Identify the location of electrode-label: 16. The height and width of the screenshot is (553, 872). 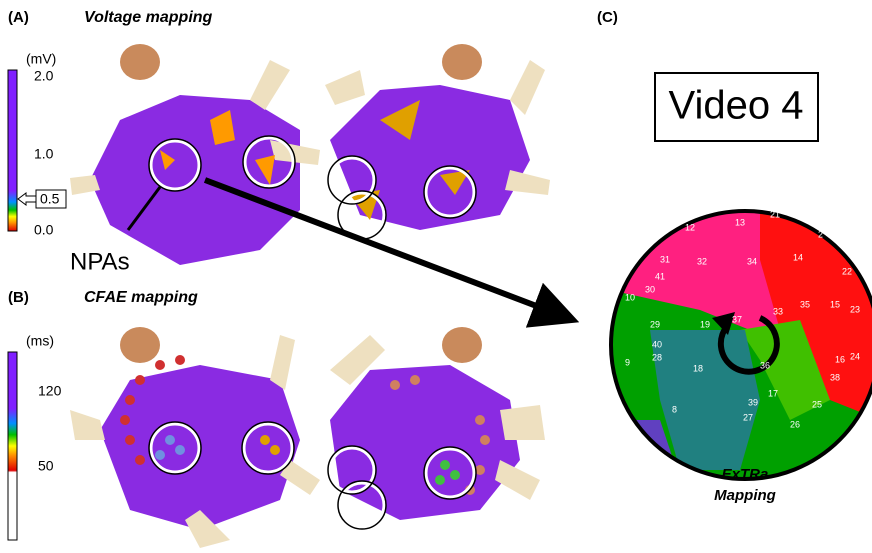
(840, 359).